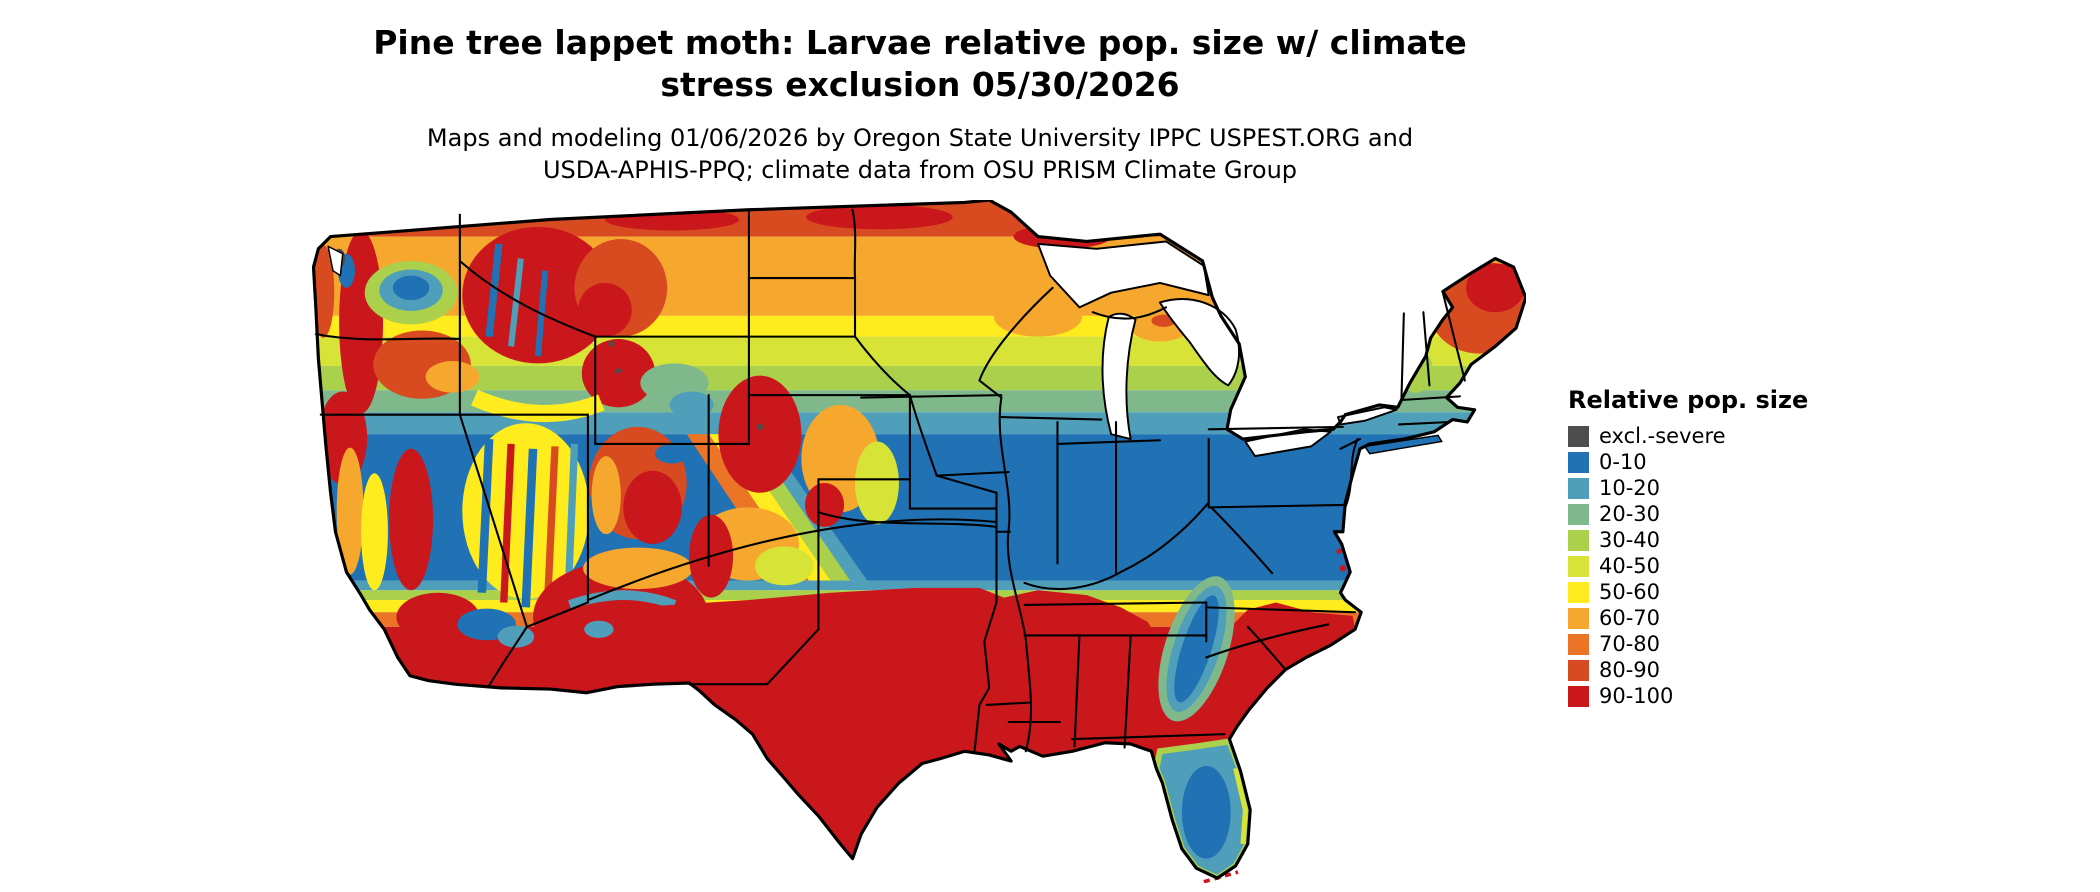  What do you see at coordinates (1630, 617) in the screenshot?
I see `legend-label: 60-70` at bounding box center [1630, 617].